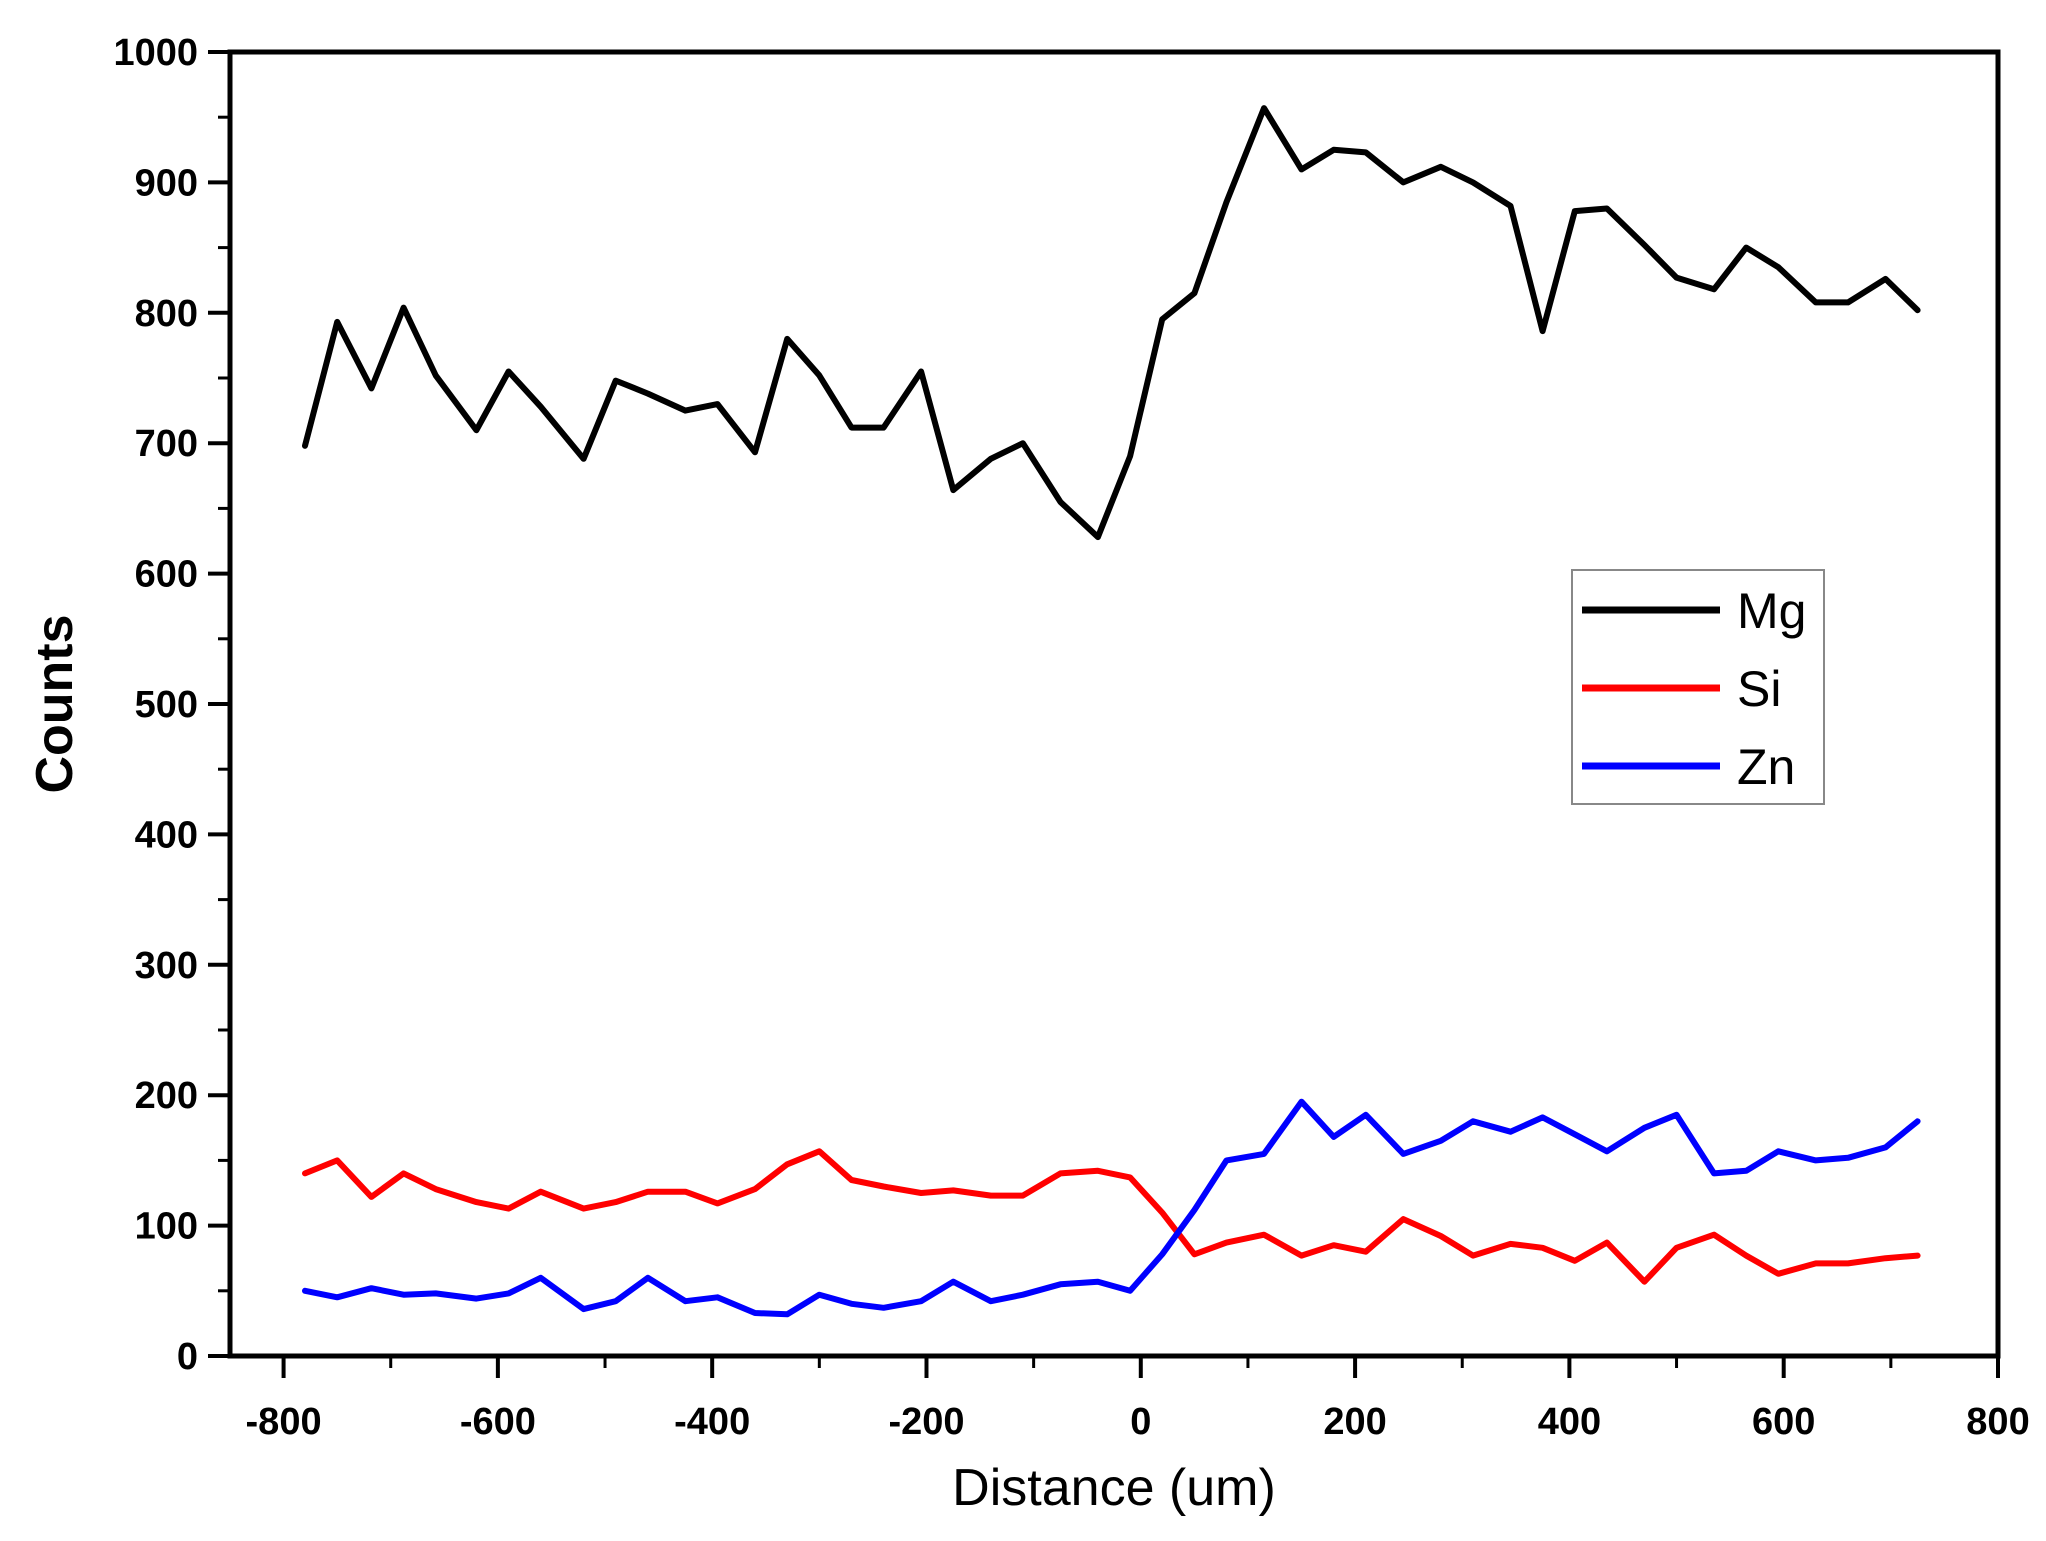 The image size is (2046, 1541). I want to click on y-tick-label: 1000, so click(155, 53).